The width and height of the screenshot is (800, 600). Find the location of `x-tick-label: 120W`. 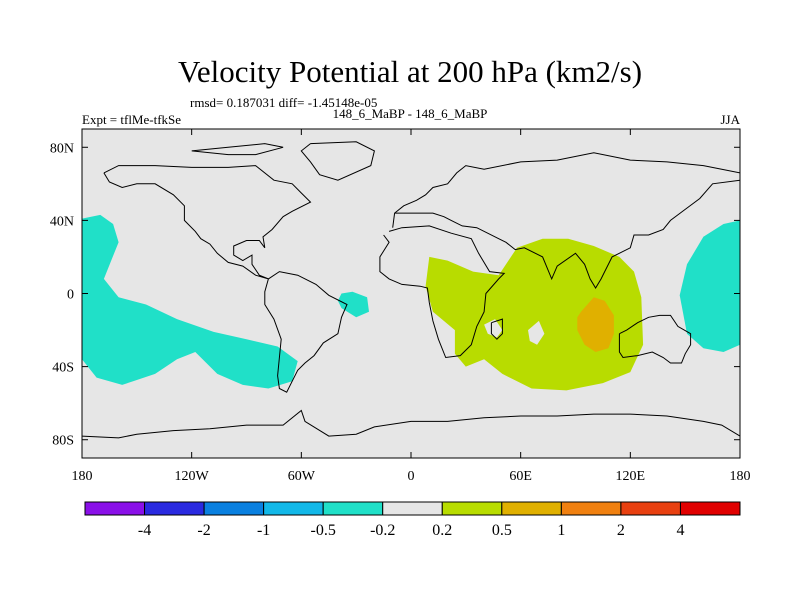

x-tick-label: 120W is located at coordinates (192, 476).